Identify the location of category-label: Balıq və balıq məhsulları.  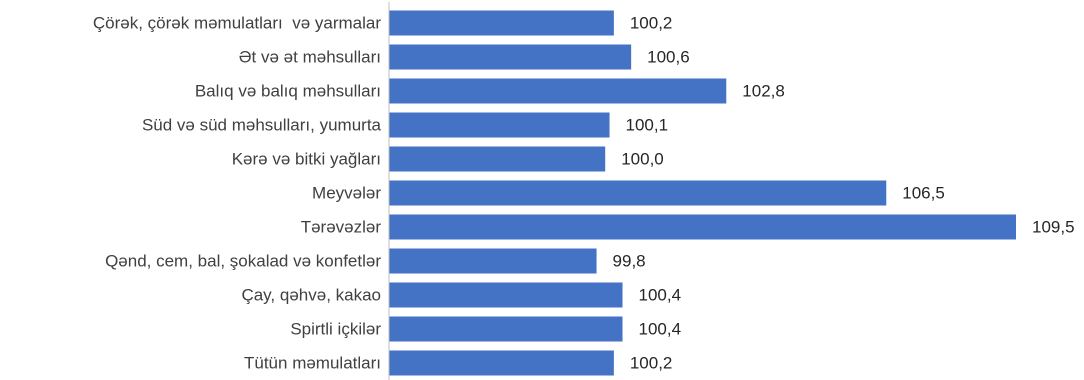
(288, 91).